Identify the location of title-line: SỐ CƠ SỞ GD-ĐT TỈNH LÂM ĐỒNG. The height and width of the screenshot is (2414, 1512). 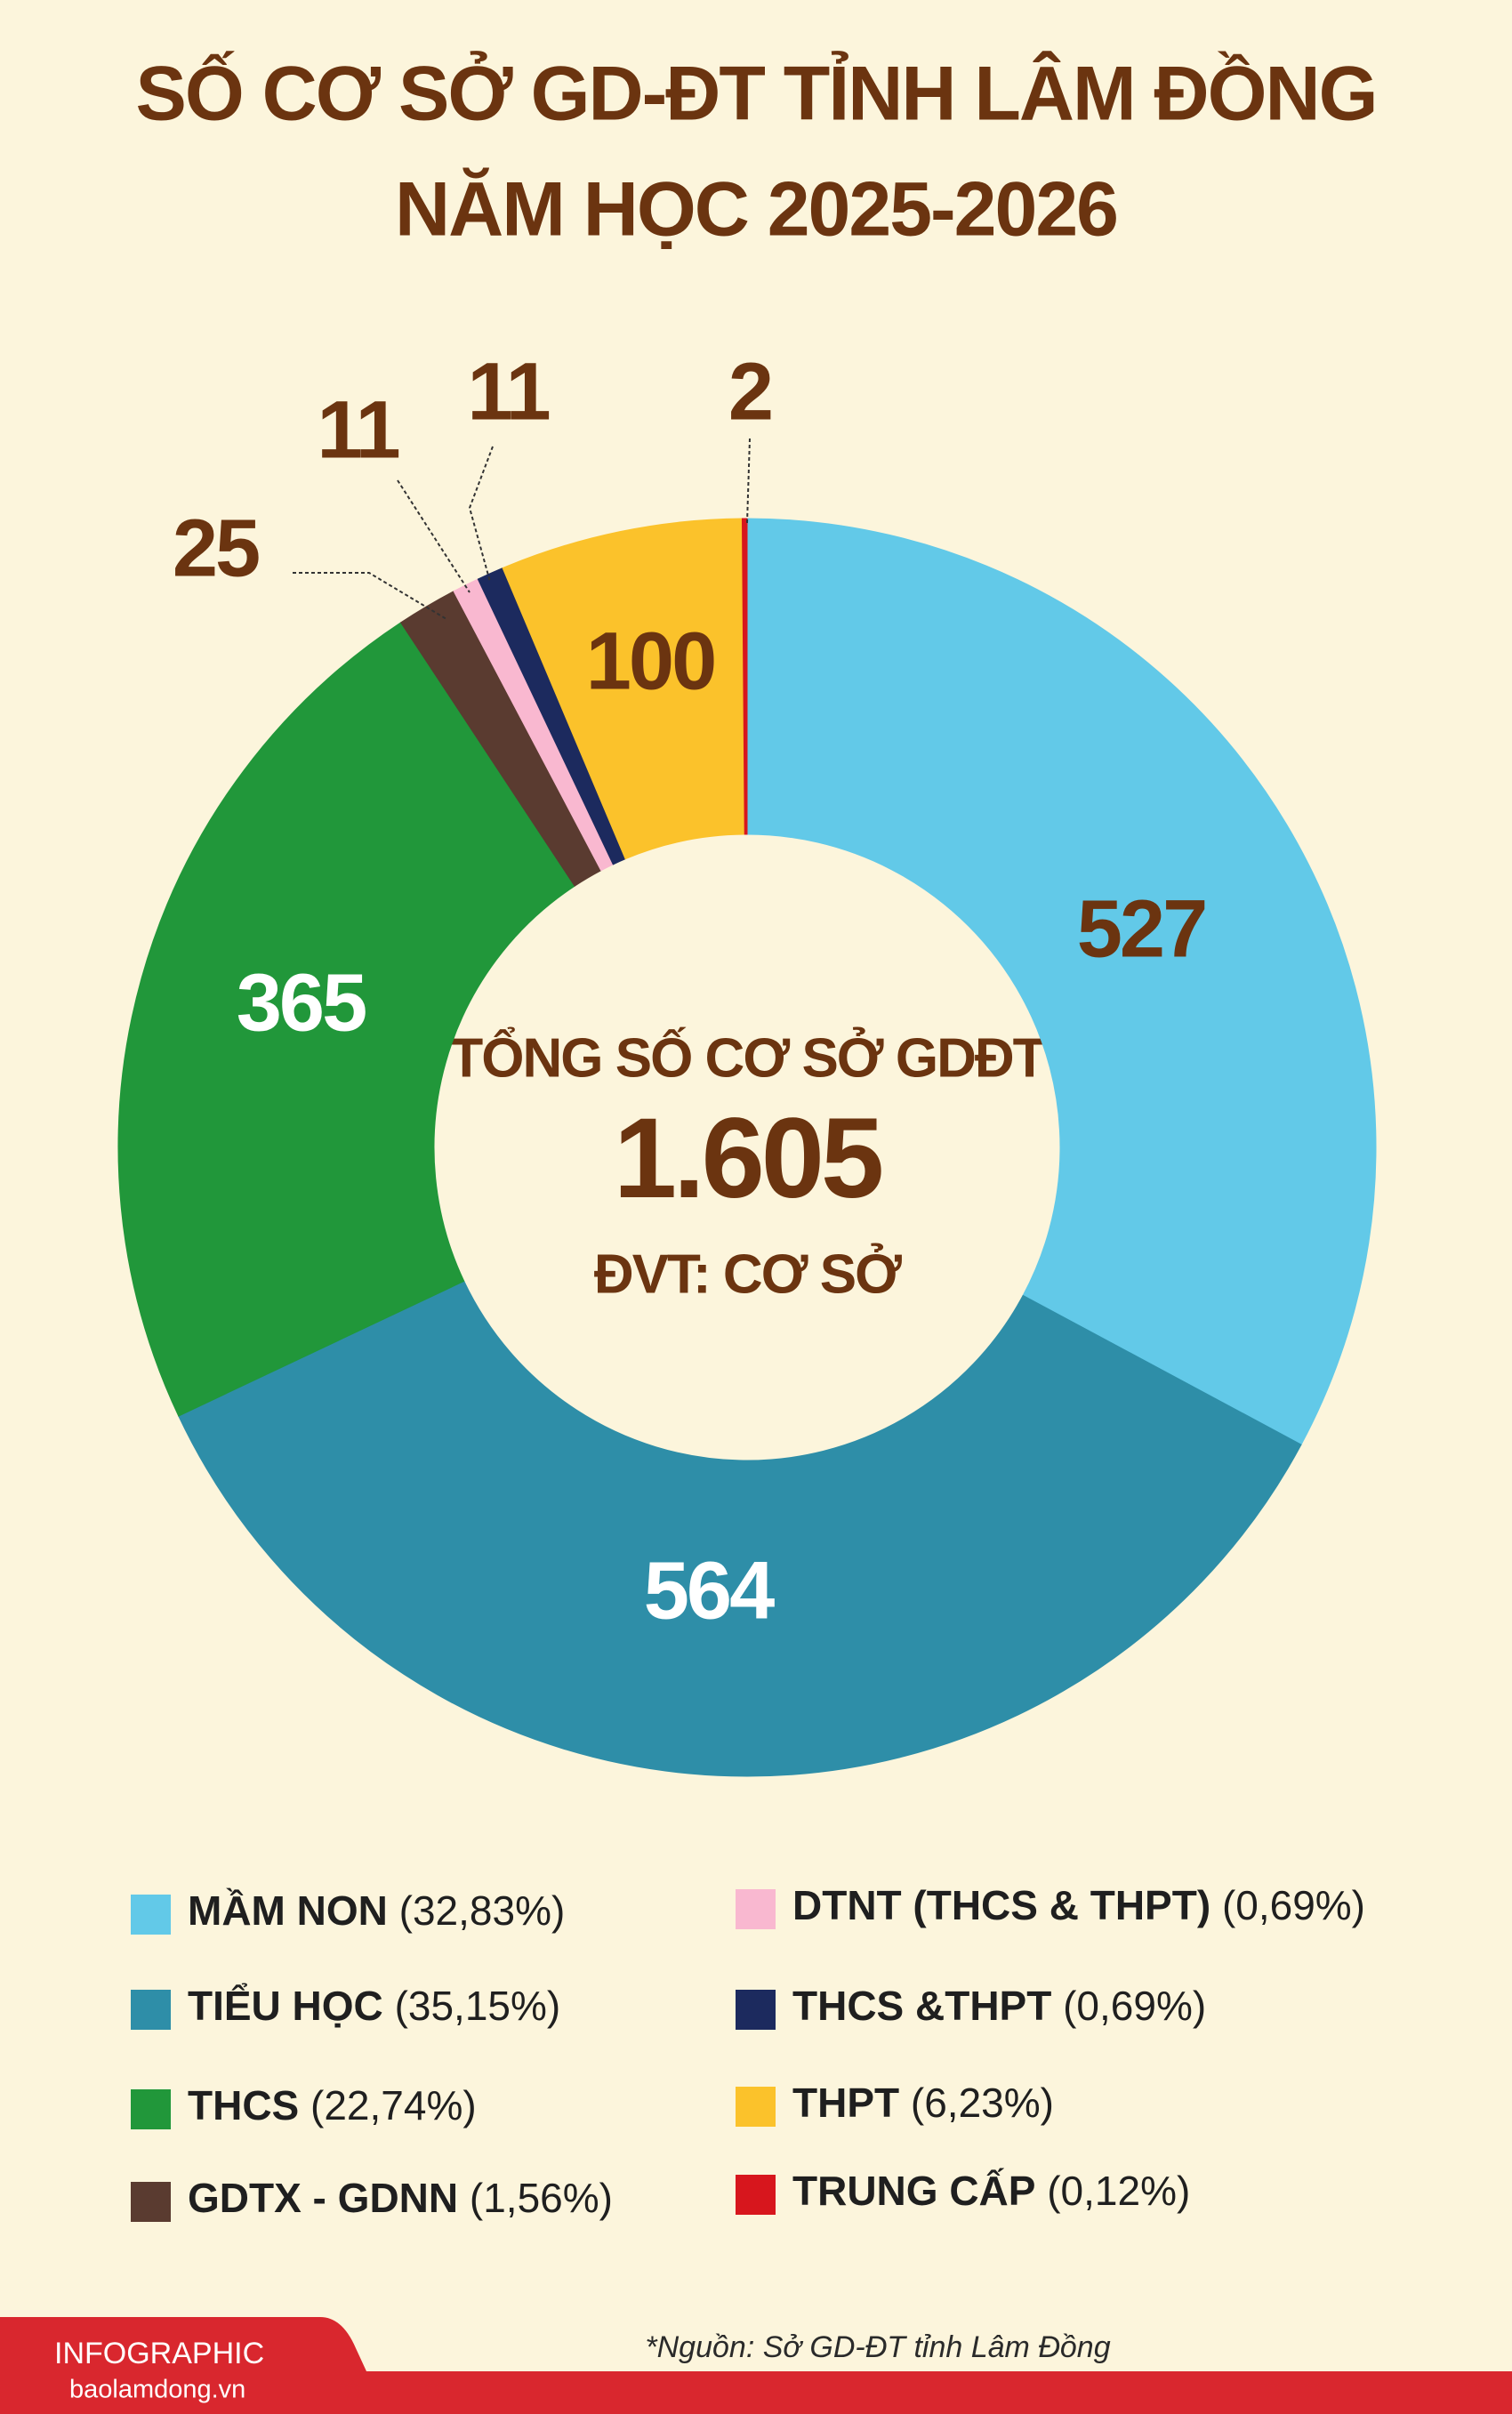
(756, 94).